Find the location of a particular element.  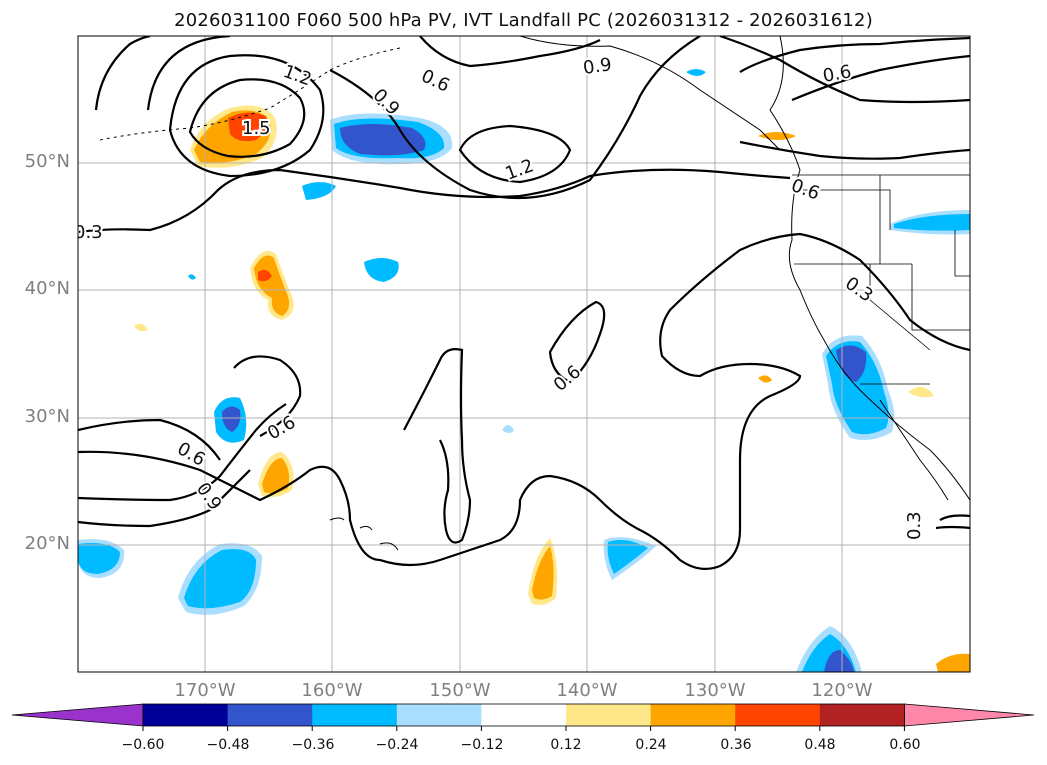

contour-0-3-se is located at coordinates (952, 522).